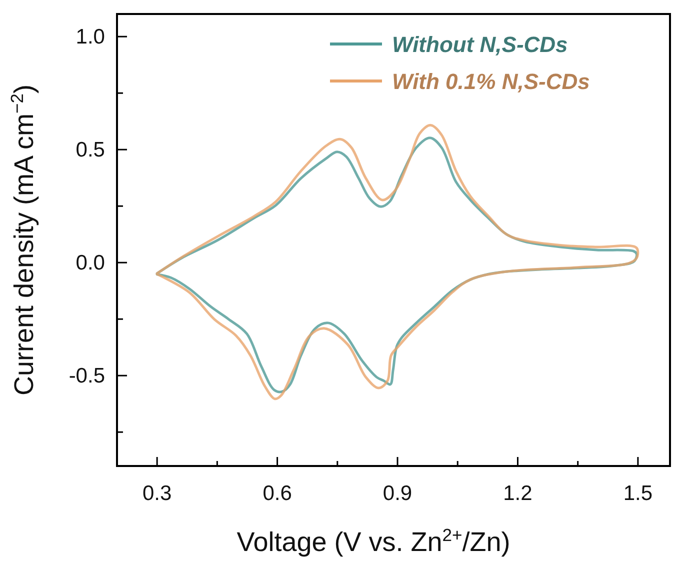 This screenshot has height=563, width=675. What do you see at coordinates (491, 81) in the screenshot?
I see `legend-label: With 0.1% N,S-CDs` at bounding box center [491, 81].